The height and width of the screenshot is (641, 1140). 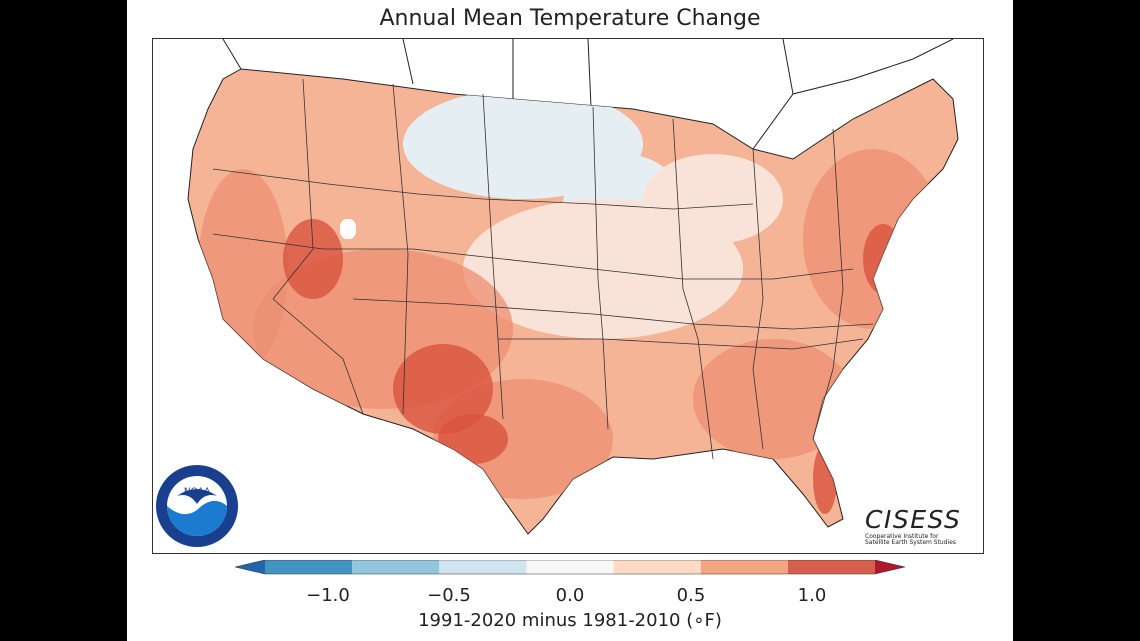 What do you see at coordinates (812, 595) in the screenshot?
I see `colorbar-tick: 1.0` at bounding box center [812, 595].